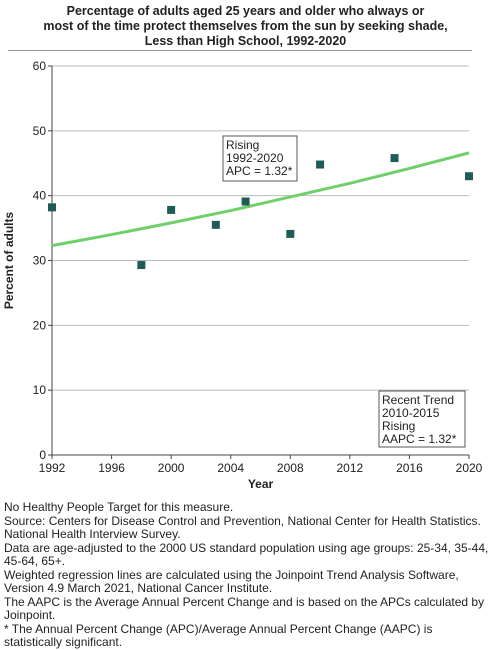  What do you see at coordinates (230, 468) in the screenshot?
I see `x-tick-label: 2004` at bounding box center [230, 468].